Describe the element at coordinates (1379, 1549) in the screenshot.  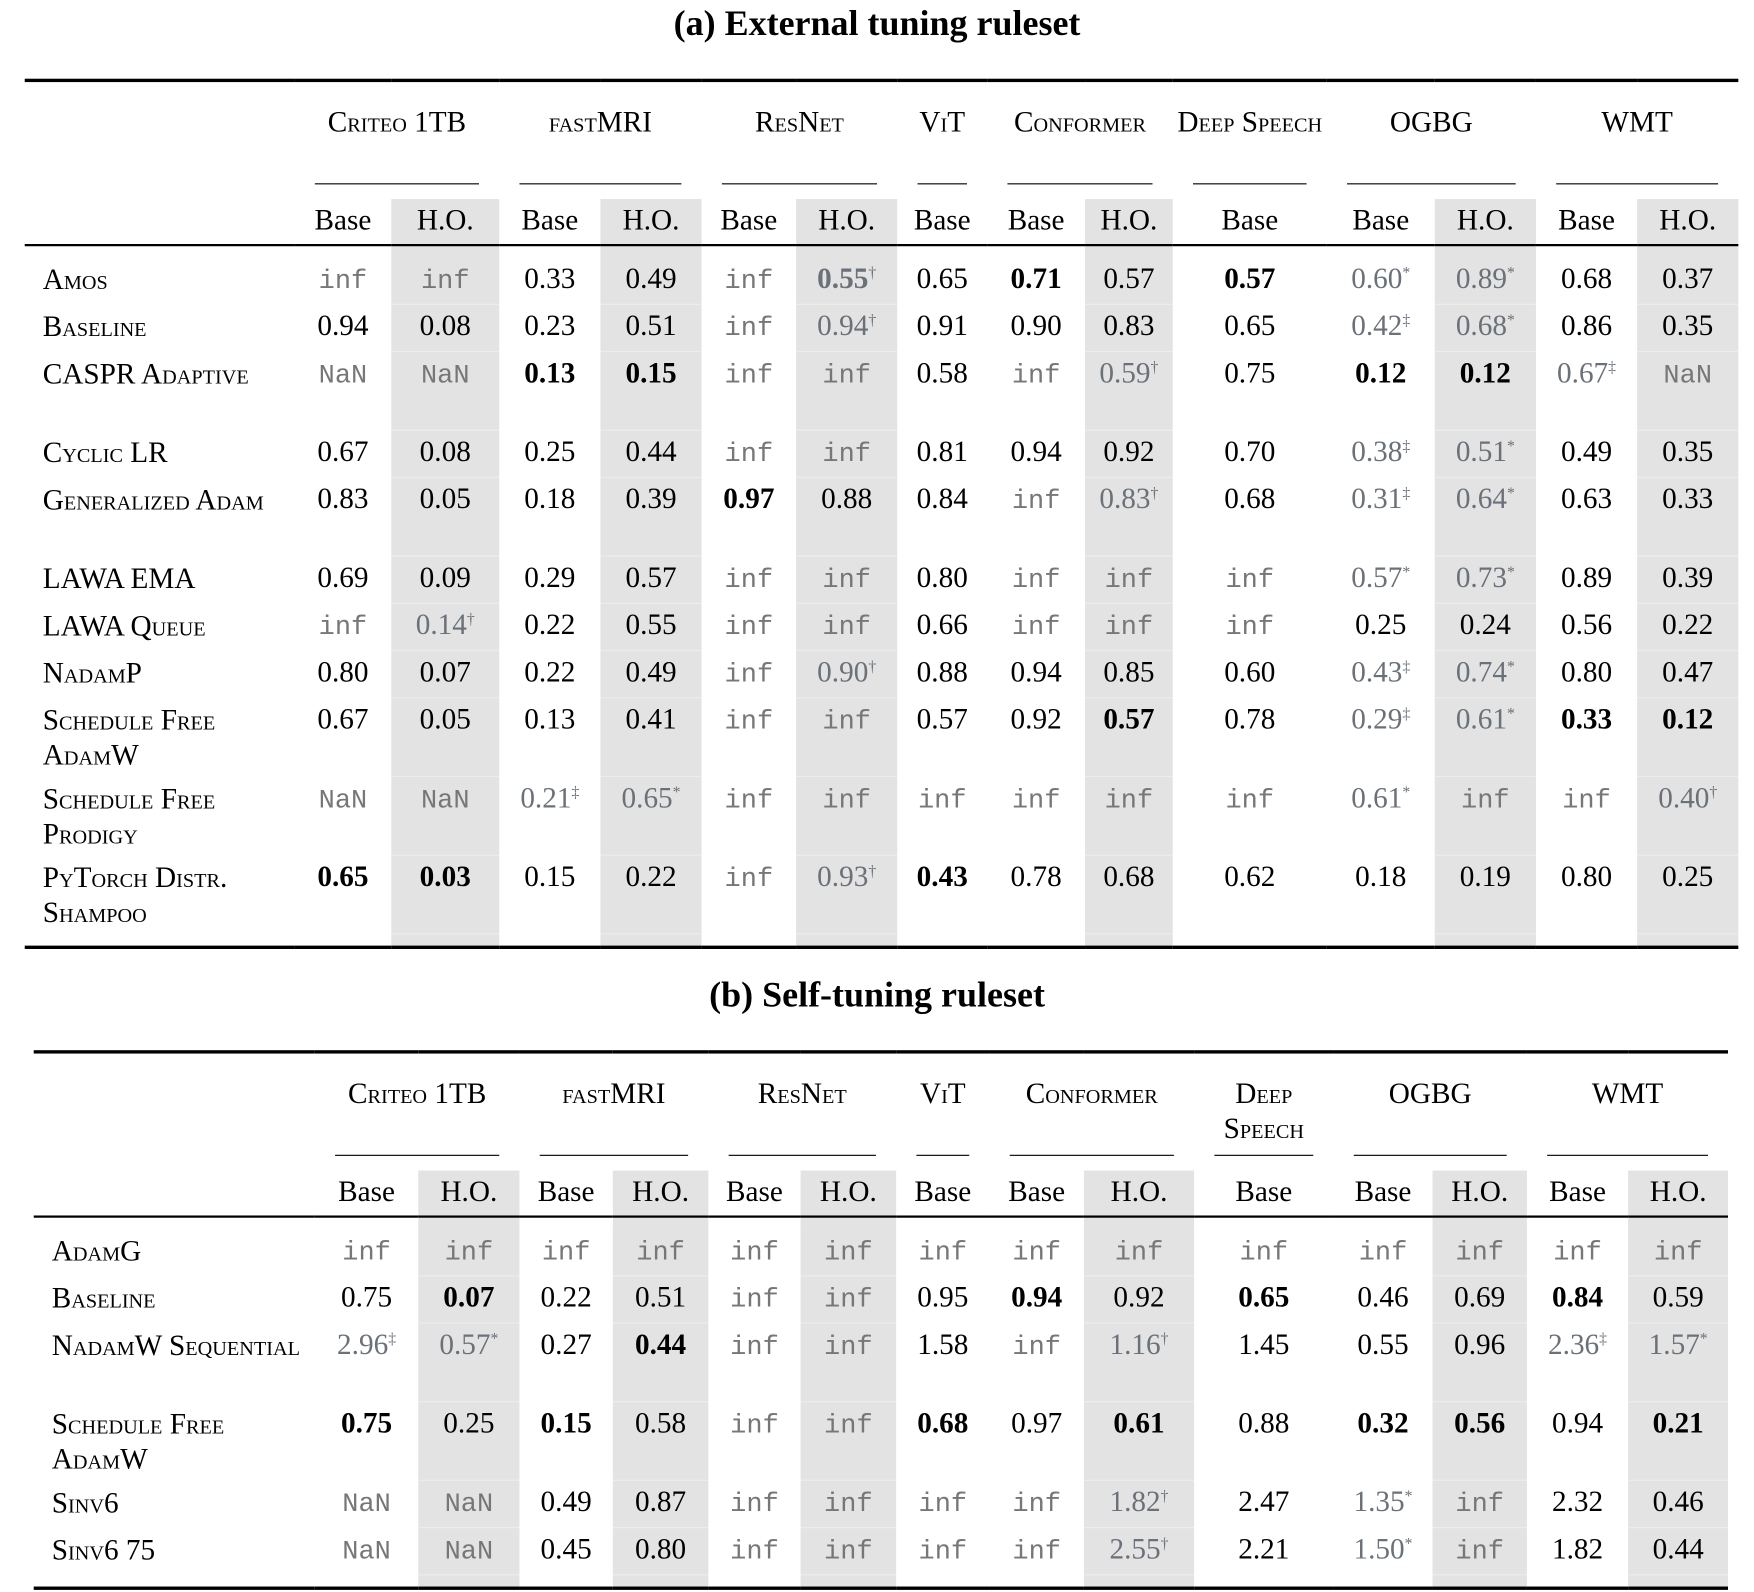
I see `cell-value: 1.50` at that location.